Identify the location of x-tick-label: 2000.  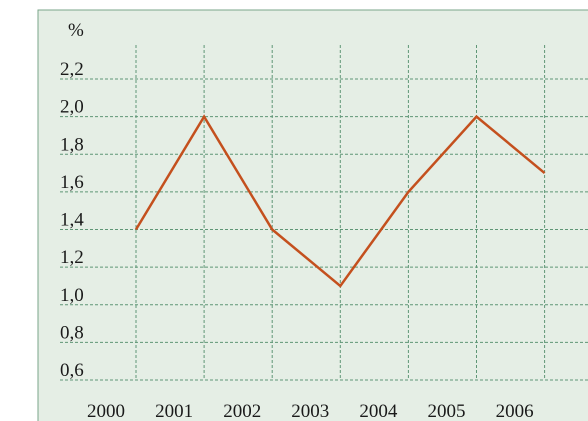
(106, 411).